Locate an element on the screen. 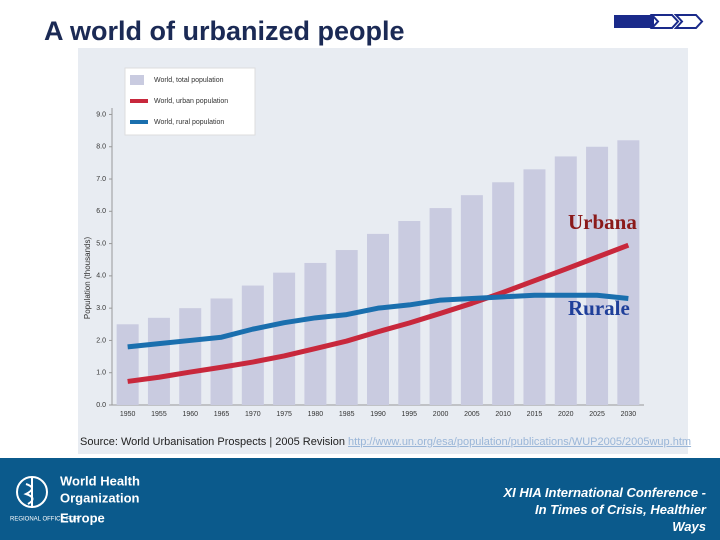  x-tick-label: 1980 is located at coordinates (316, 414).